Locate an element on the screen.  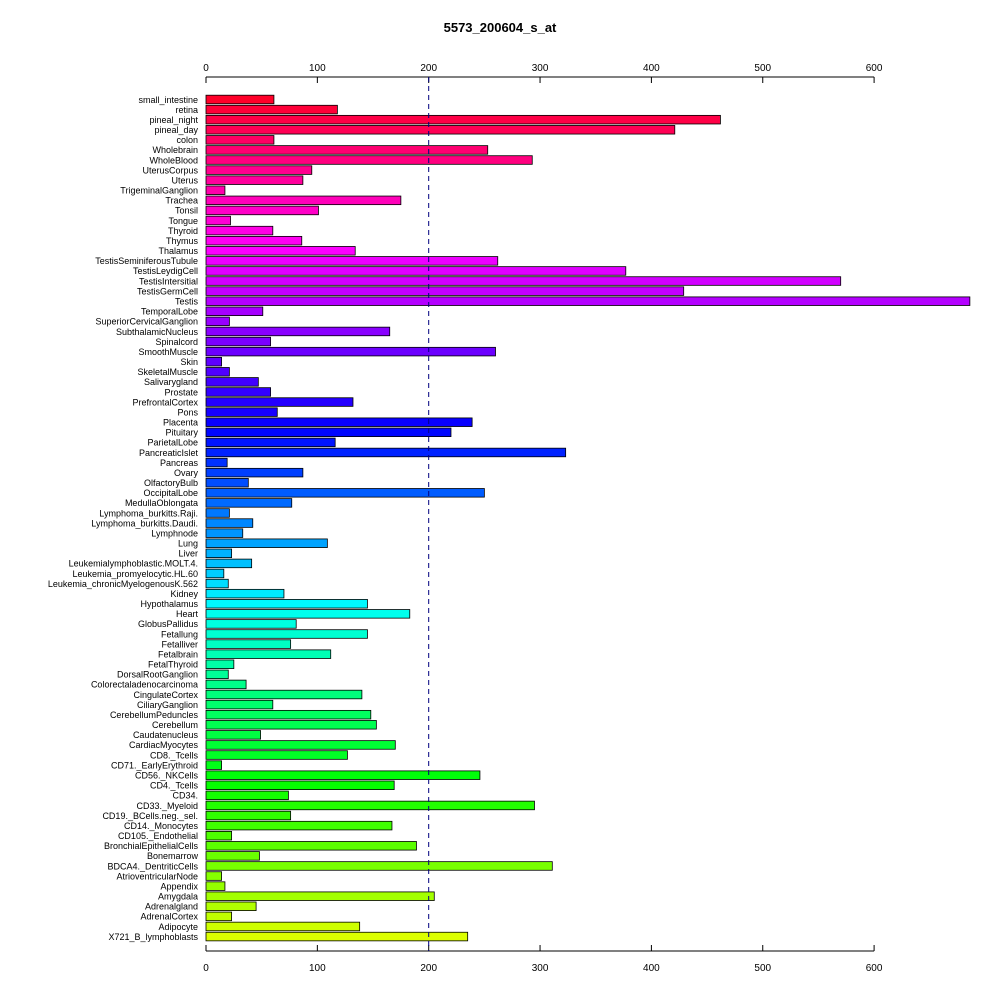
x-tick-label-top: 400 is located at coordinates (651, 68).